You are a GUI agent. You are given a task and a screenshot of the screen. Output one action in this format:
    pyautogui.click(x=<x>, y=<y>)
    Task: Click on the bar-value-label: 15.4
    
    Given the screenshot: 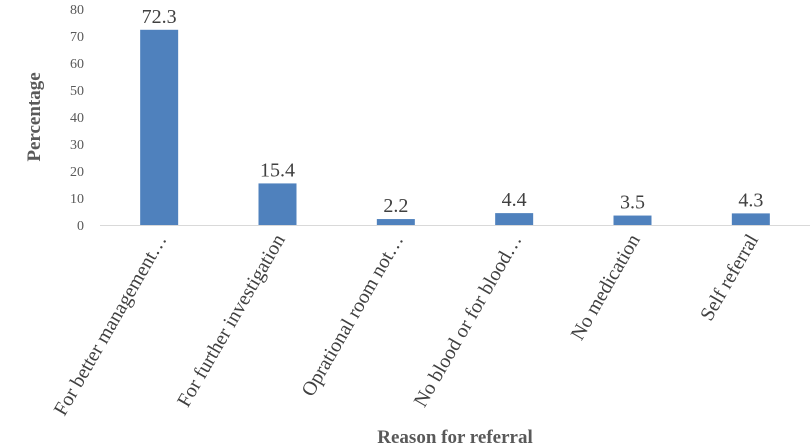 What is the action you would take?
    pyautogui.click(x=277, y=170)
    